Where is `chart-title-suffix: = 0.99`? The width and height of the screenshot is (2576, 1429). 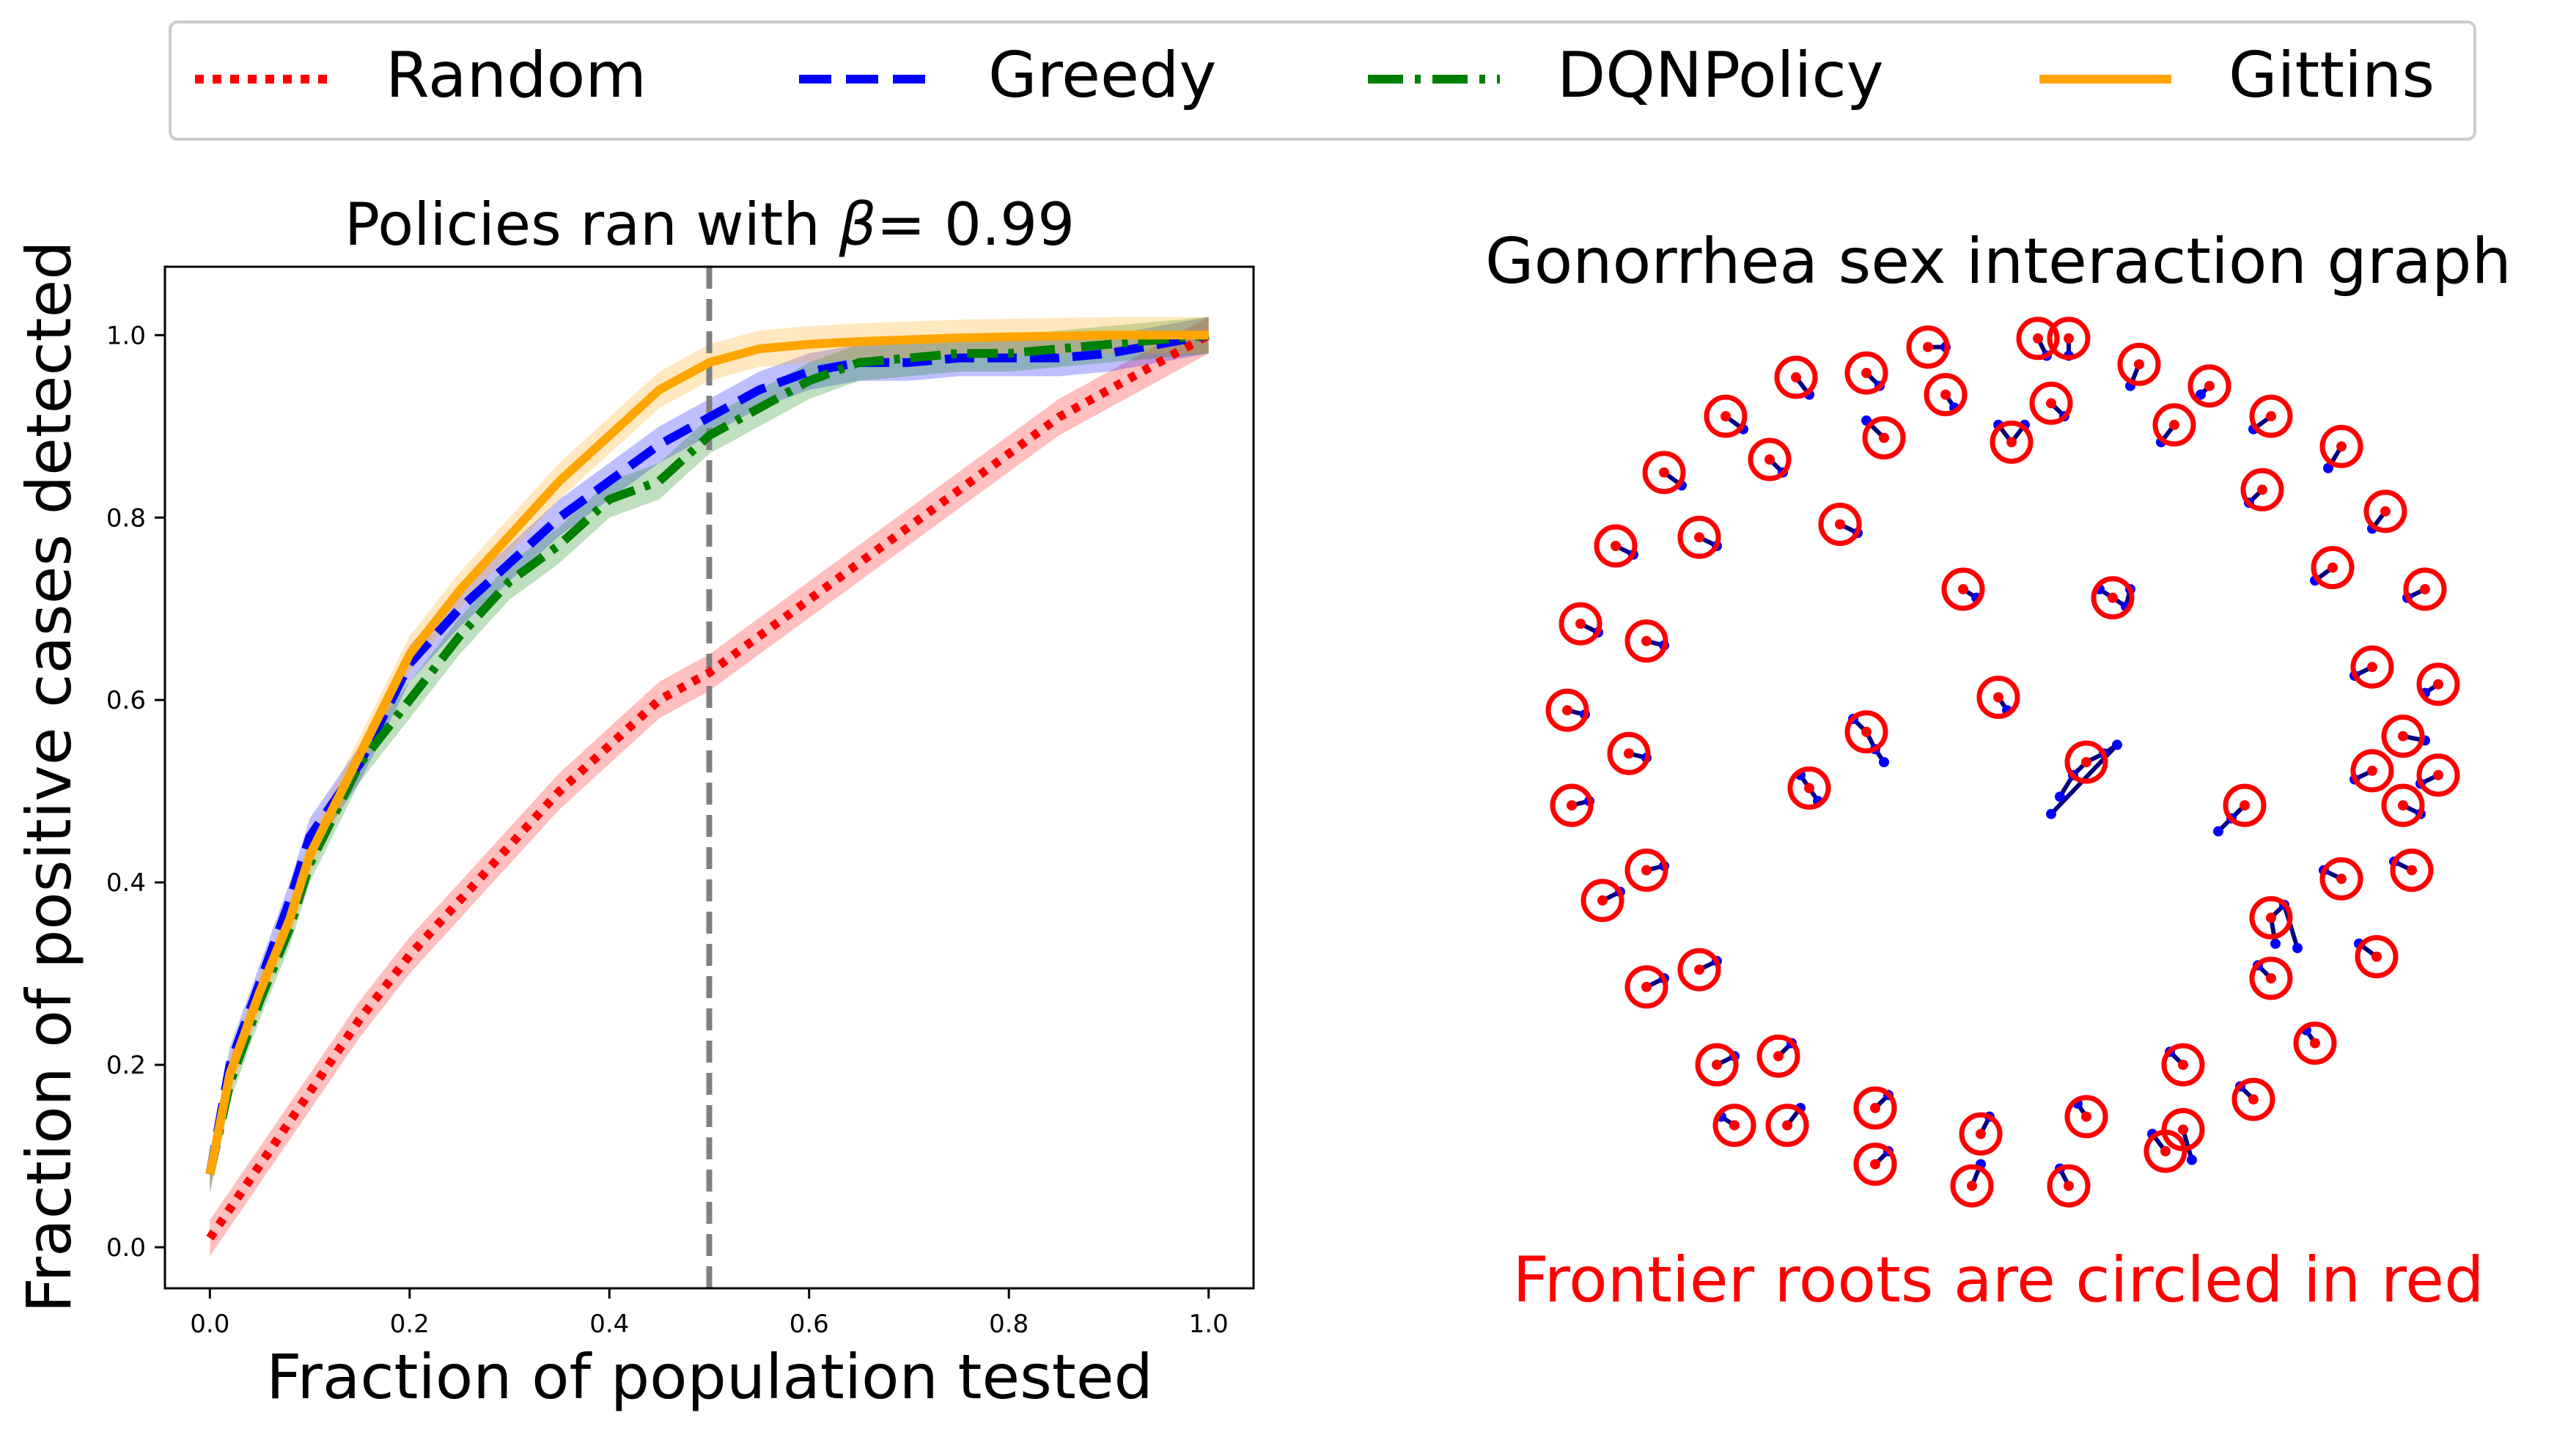 chart-title-suffix: = 0.99 is located at coordinates (976, 225).